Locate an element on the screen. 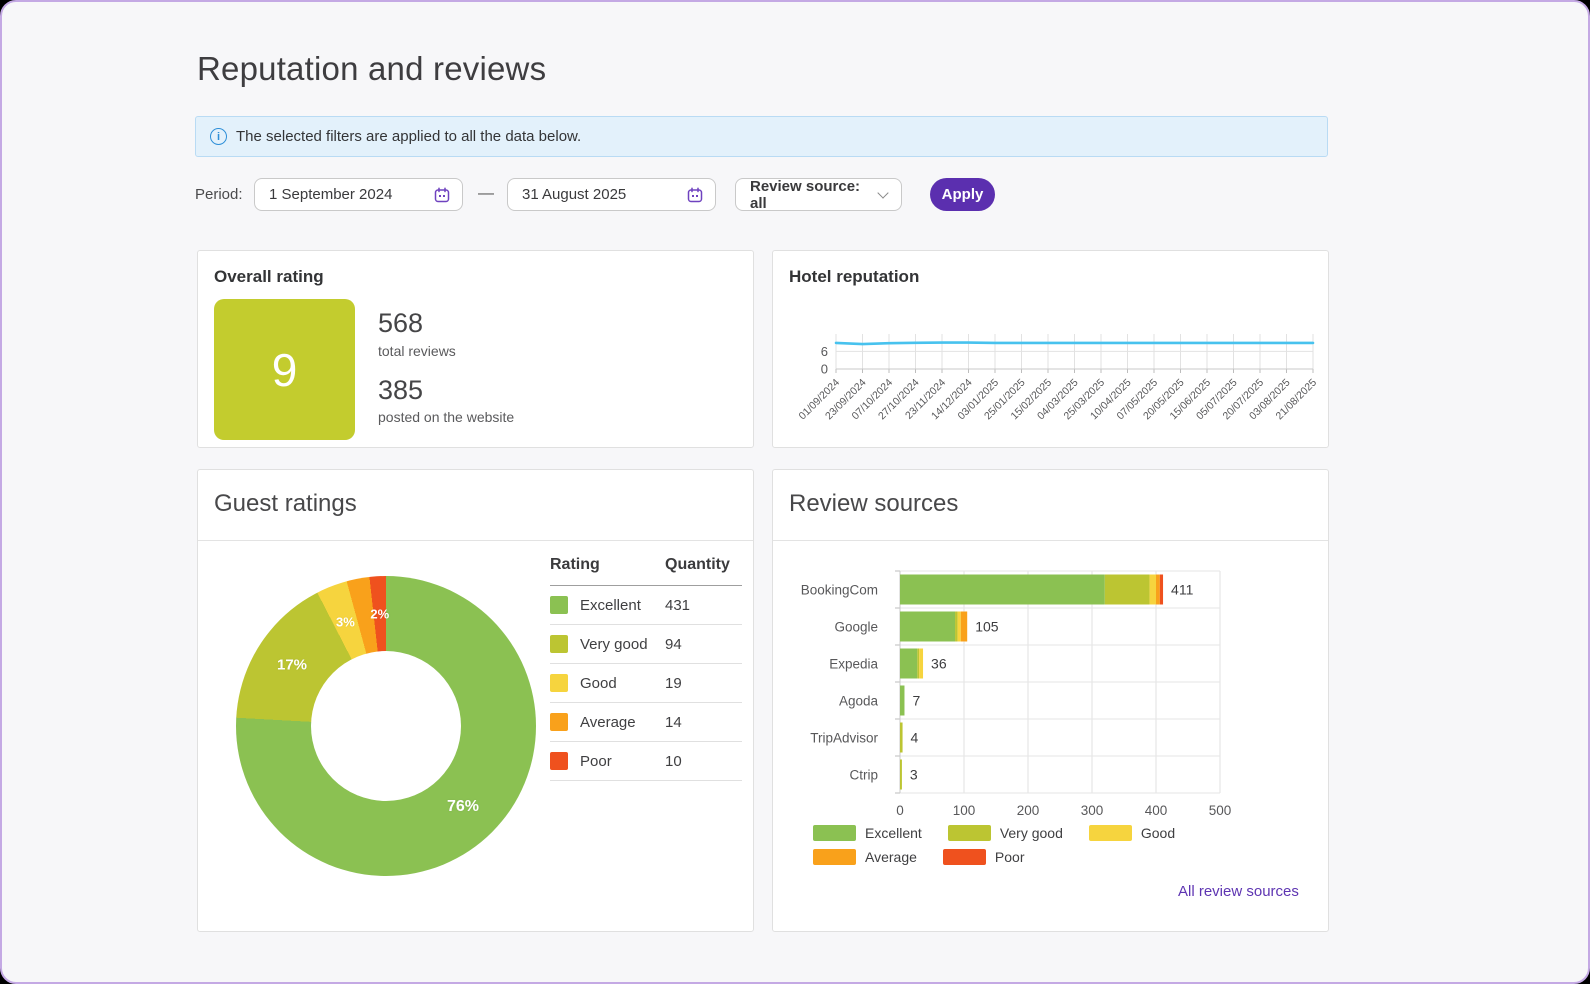 This screenshot has width=1590, height=984. legend-item: Average is located at coordinates (865, 857).